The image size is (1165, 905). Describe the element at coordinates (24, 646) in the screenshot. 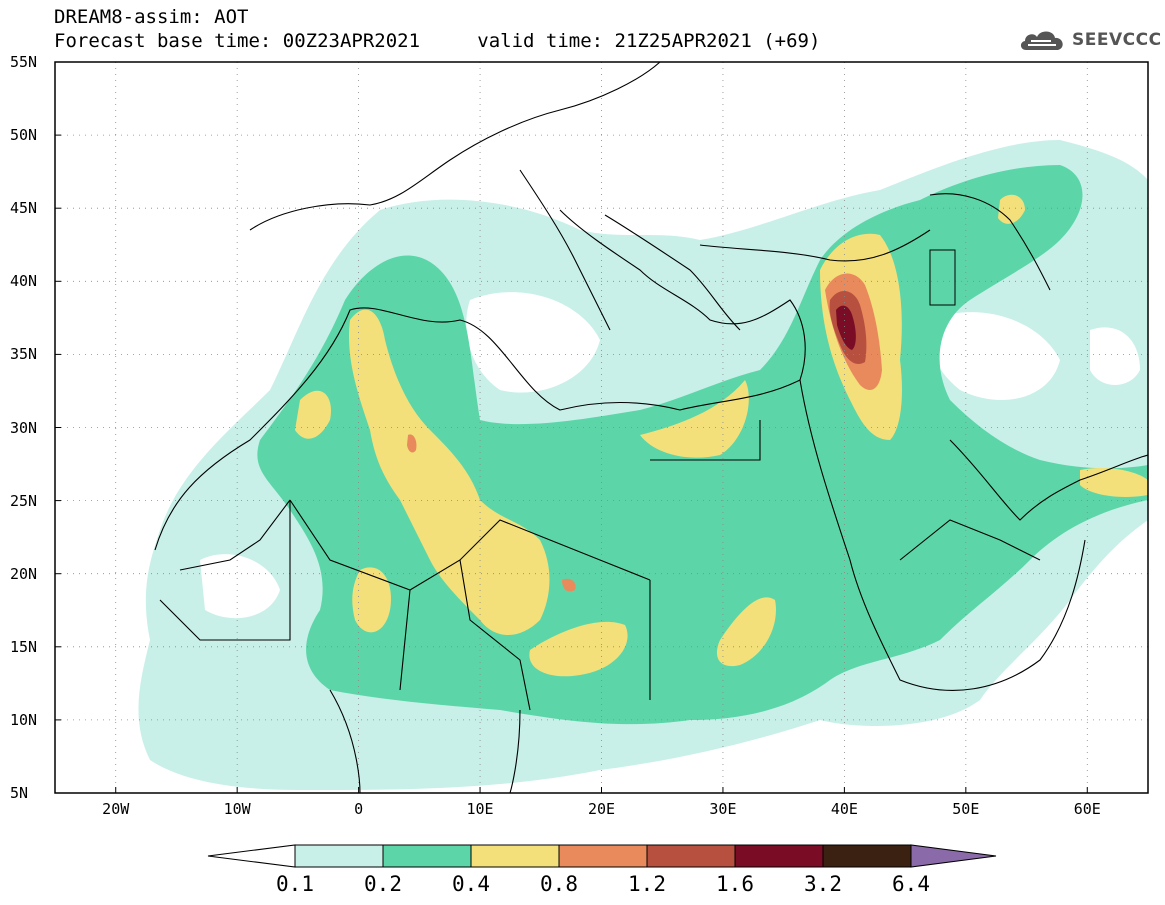

I see `lat-label: 15N` at that location.